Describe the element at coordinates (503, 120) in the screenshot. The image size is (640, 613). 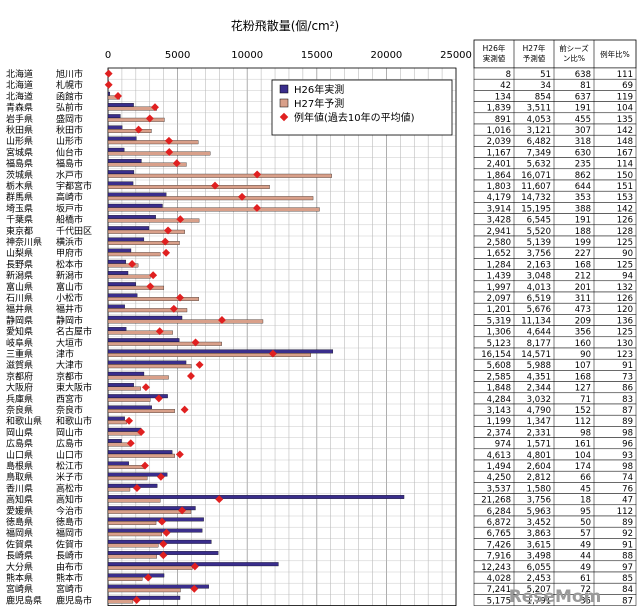
I see `table-cell: 891` at that location.